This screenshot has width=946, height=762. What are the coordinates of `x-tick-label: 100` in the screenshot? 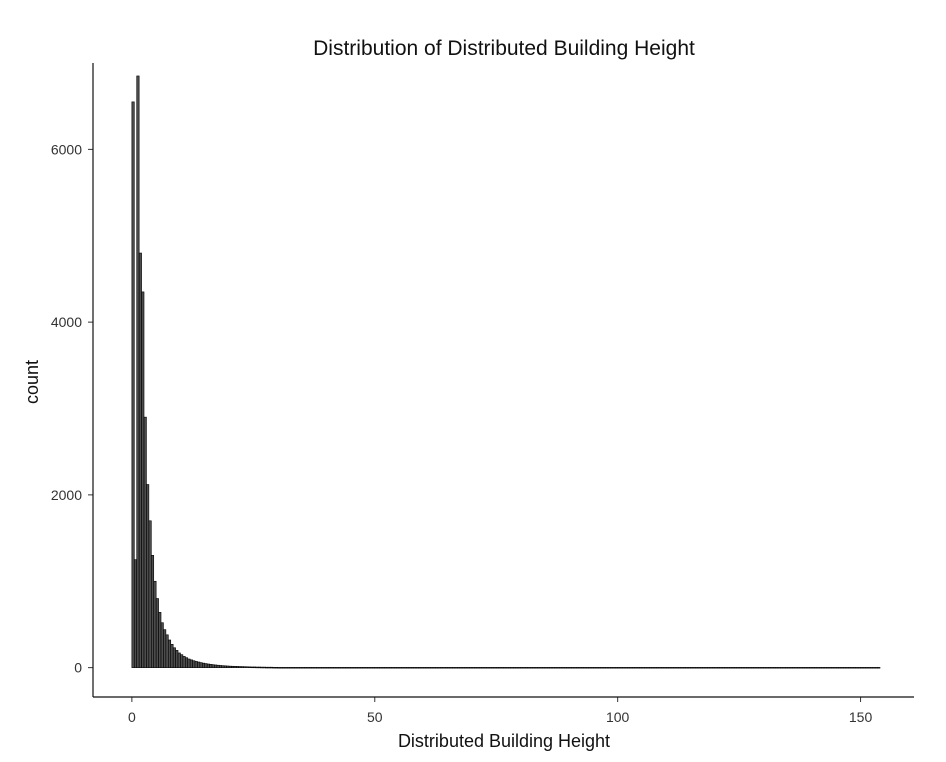 It's located at (618, 717).